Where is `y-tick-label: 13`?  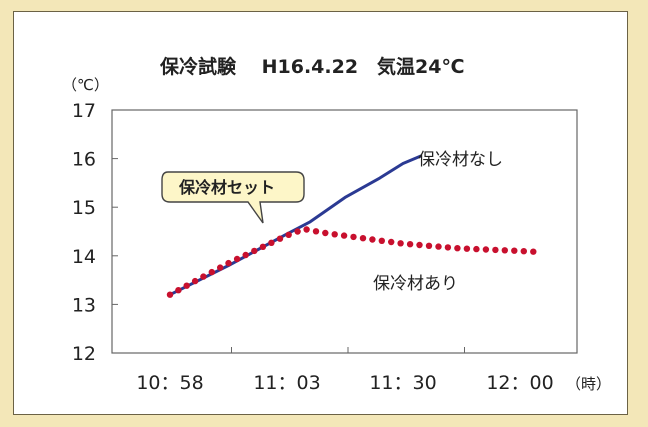 y-tick-label: 13 is located at coordinates (84, 305).